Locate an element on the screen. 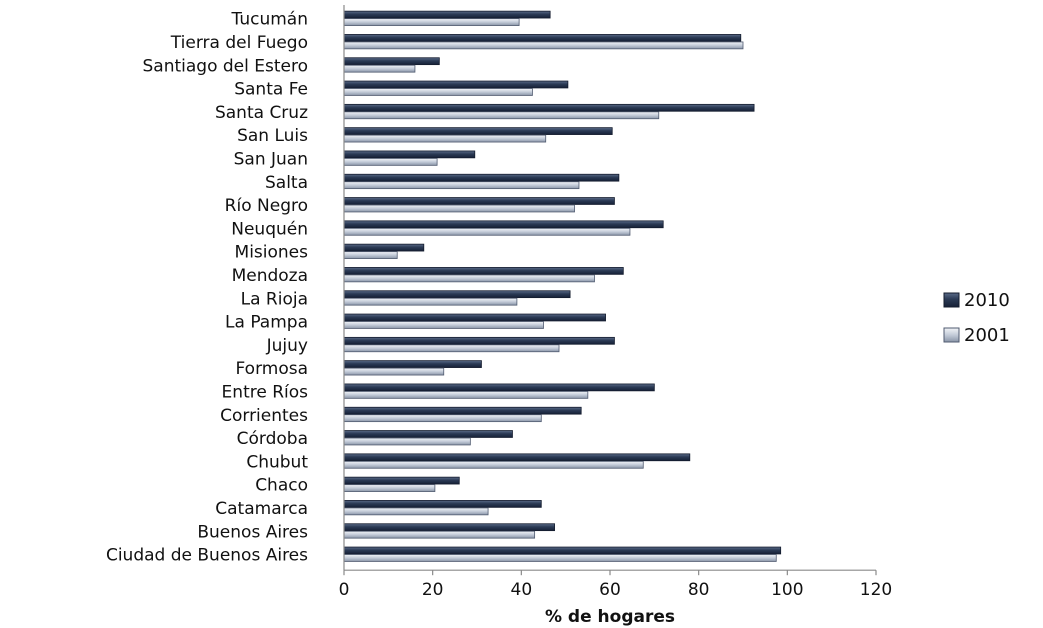 This screenshot has height=628, width=1043. category-label: Tierra del Fuego is located at coordinates (239, 43).